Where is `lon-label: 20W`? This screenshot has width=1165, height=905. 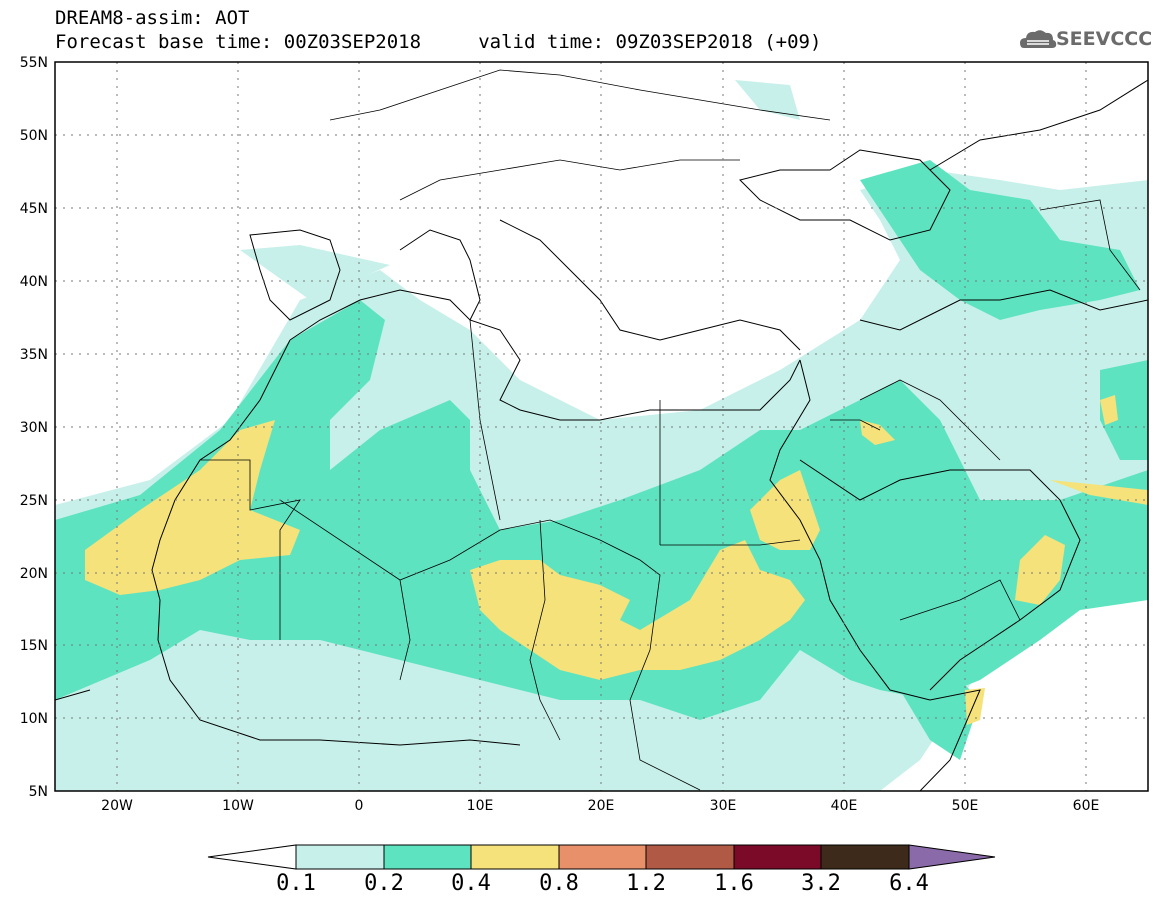 lon-label: 20W is located at coordinates (117, 806).